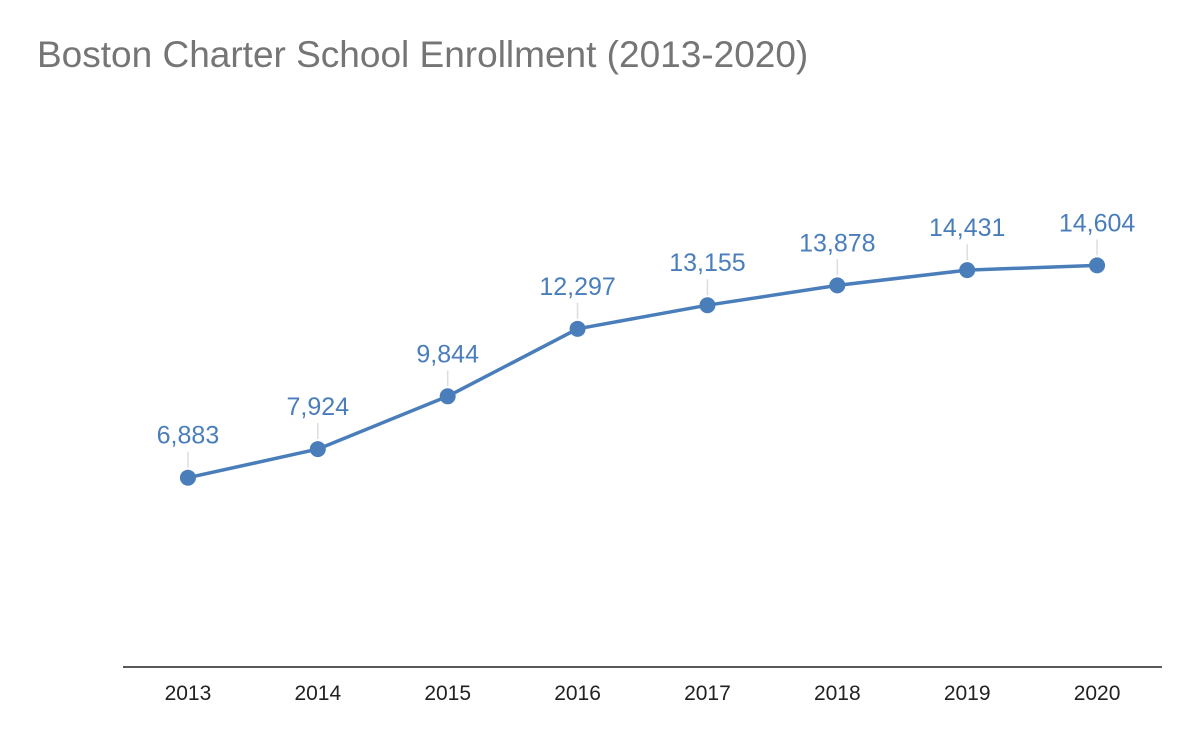  What do you see at coordinates (837, 693) in the screenshot?
I see `x-tick-label: 2018` at bounding box center [837, 693].